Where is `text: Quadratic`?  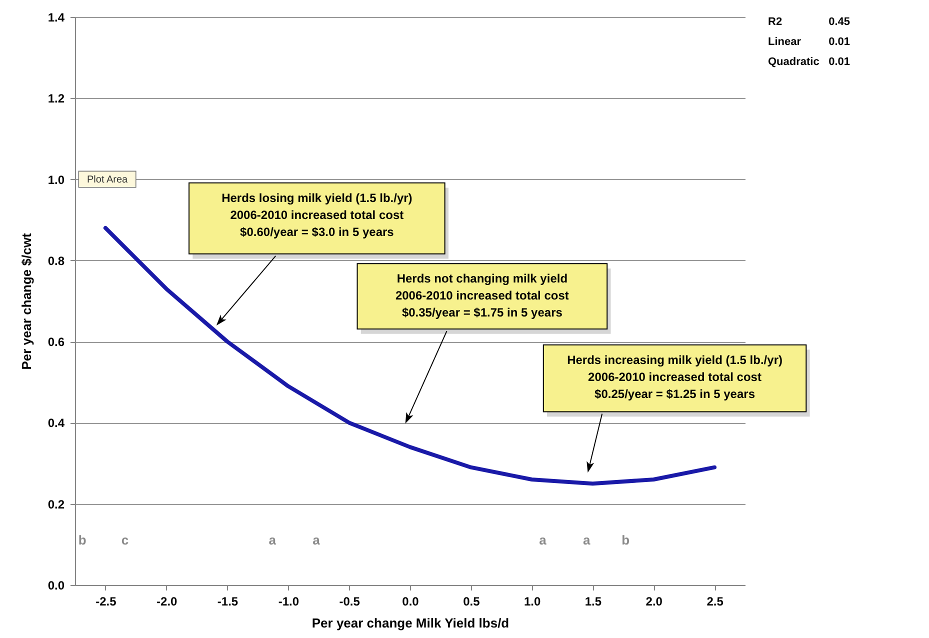 text: Quadratic is located at coordinates (794, 62).